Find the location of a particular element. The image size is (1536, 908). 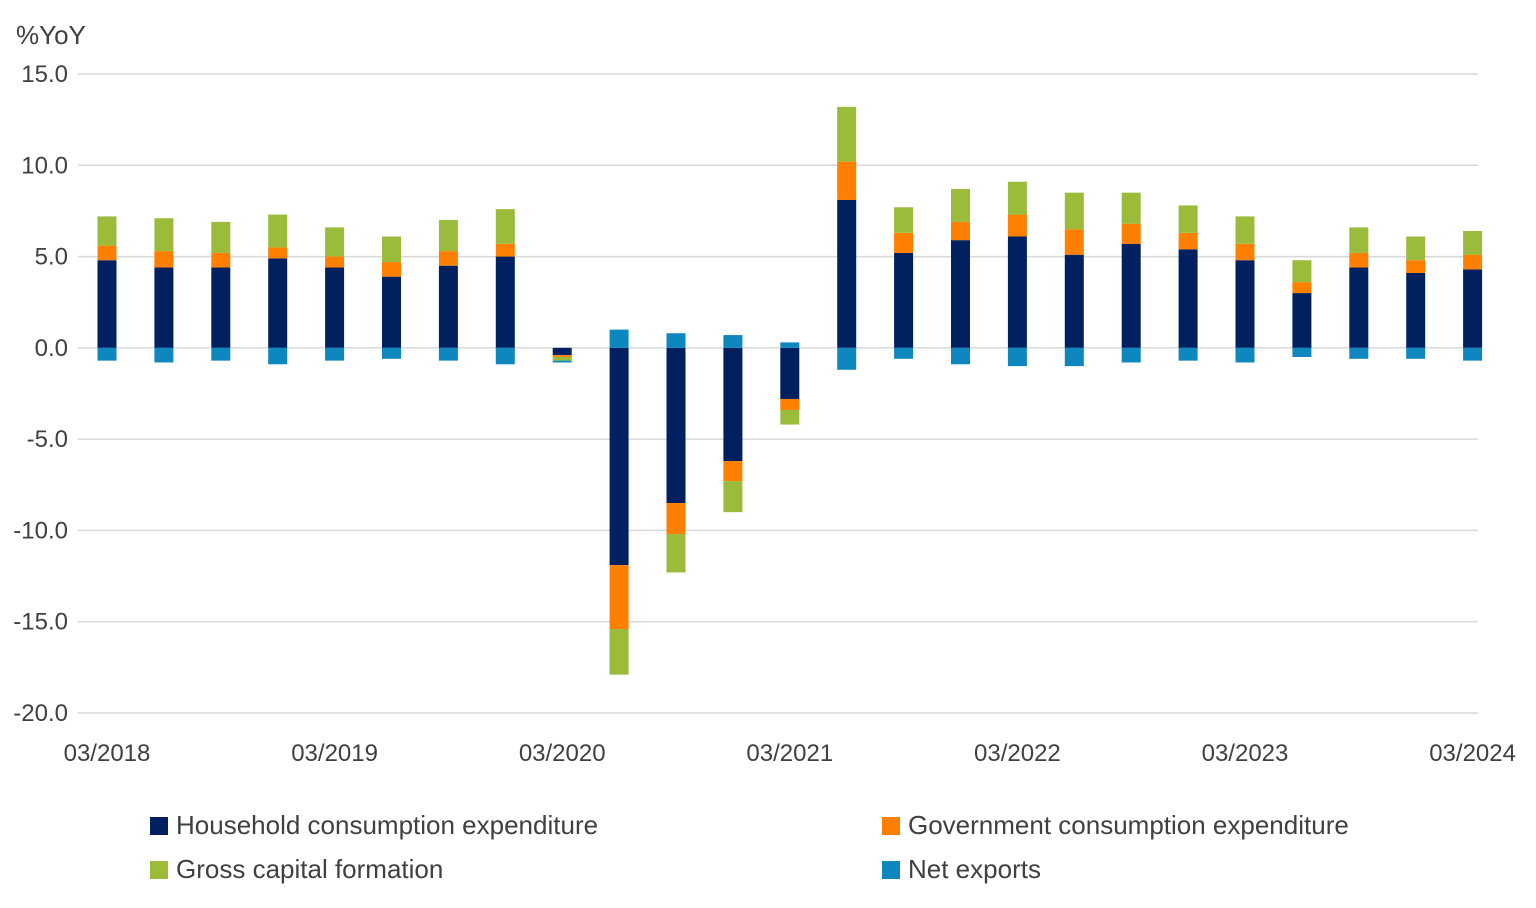

y-tick-label: -10.0 is located at coordinates (40, 530).